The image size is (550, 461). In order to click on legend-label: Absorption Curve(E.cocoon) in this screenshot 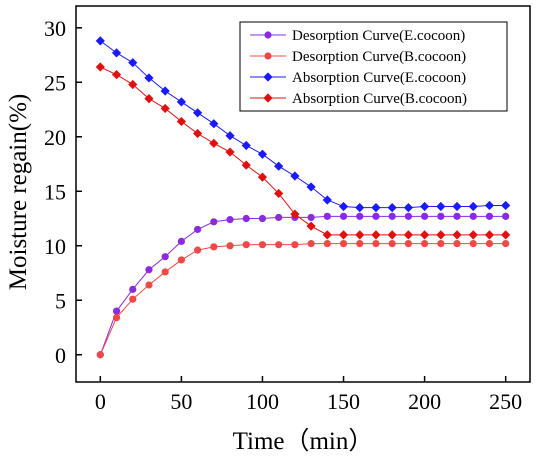, I will do `click(379, 78)`.